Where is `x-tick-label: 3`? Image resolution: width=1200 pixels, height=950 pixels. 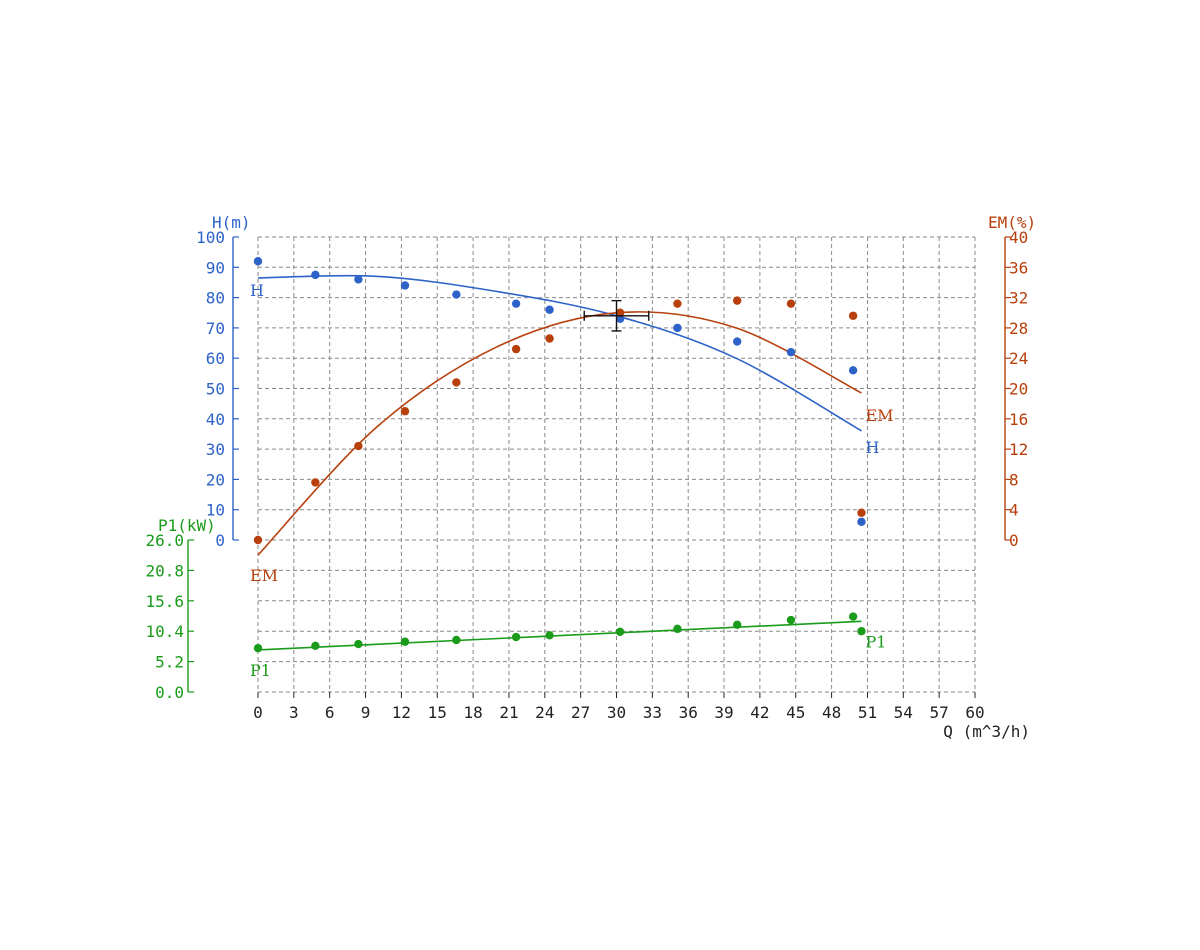 x-tick-label: 3 is located at coordinates (294, 712).